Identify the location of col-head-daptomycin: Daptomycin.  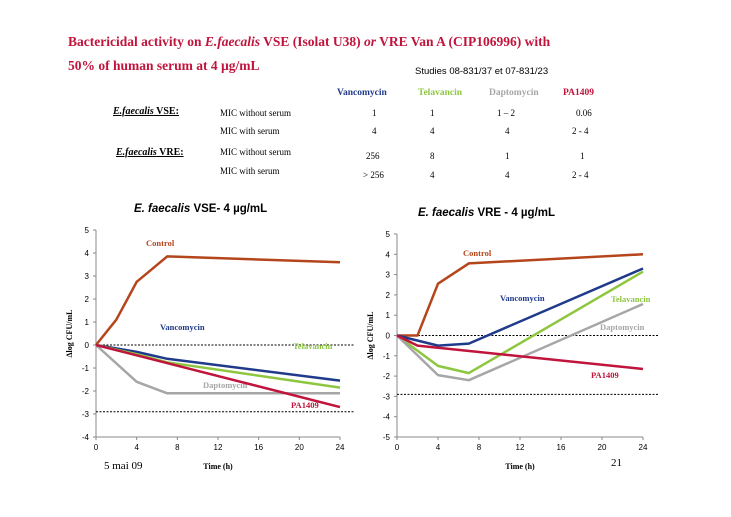
(514, 93).